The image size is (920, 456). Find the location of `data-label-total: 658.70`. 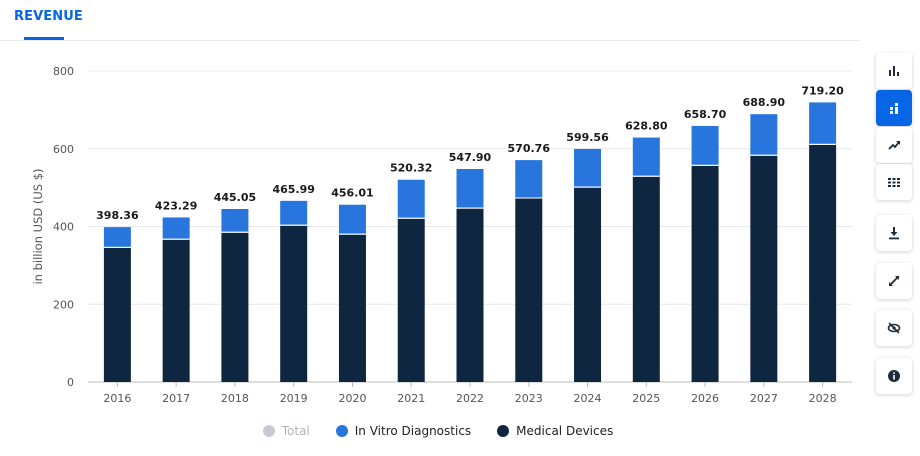

data-label-total: 658.70 is located at coordinates (705, 114).